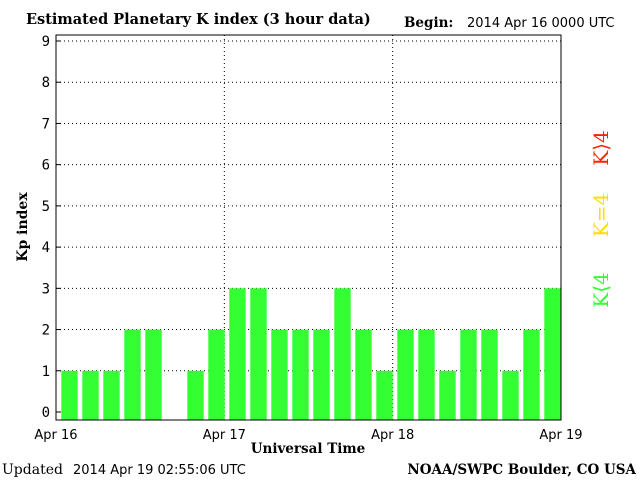 The height and width of the screenshot is (480, 640). I want to click on x-tick-label: Apr 18, so click(392, 435).